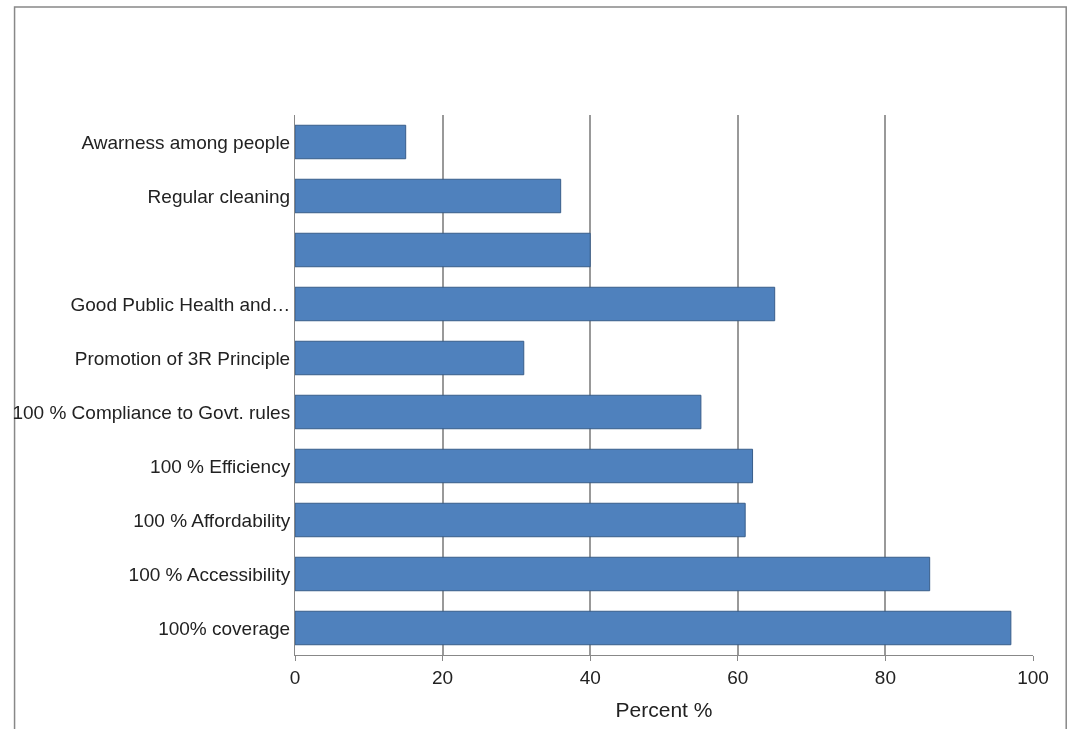 This screenshot has width=1083, height=729. I want to click on y-tick-label: Regular cleaning, so click(219, 196).